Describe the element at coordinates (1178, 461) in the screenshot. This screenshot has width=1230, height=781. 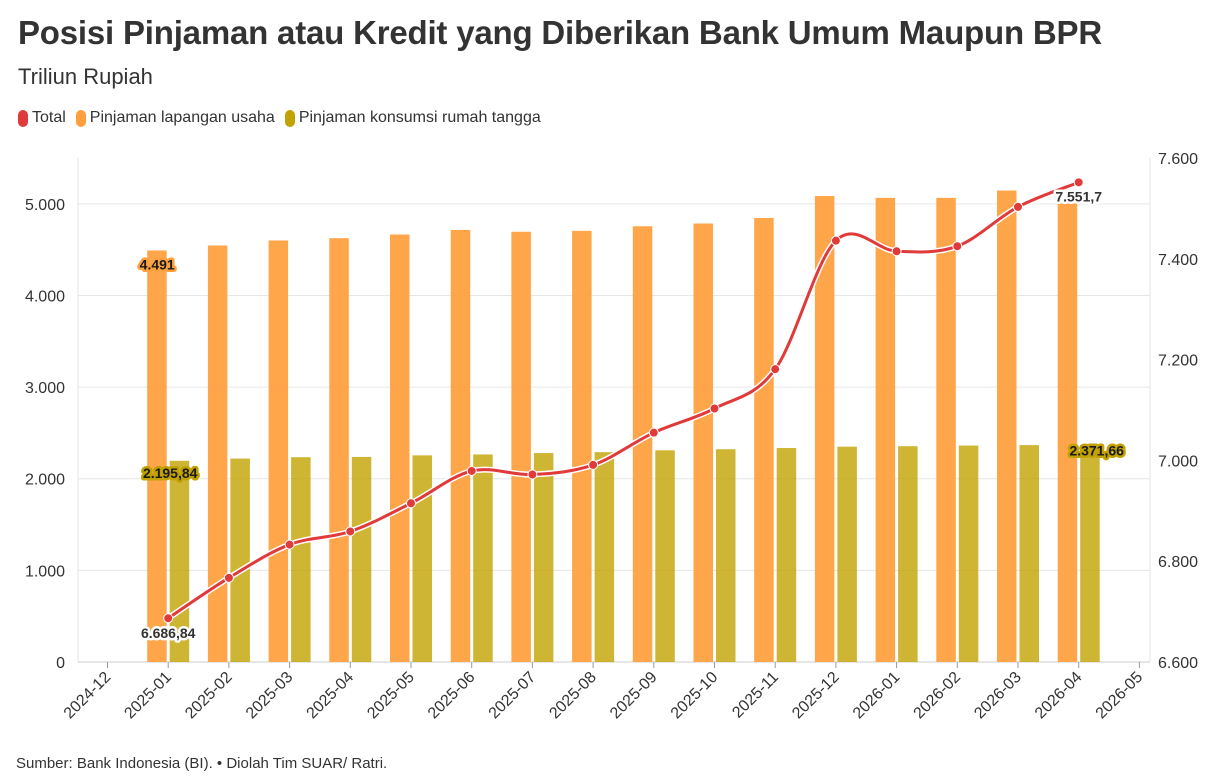
I see `y-right-tick-label: 7.000` at that location.